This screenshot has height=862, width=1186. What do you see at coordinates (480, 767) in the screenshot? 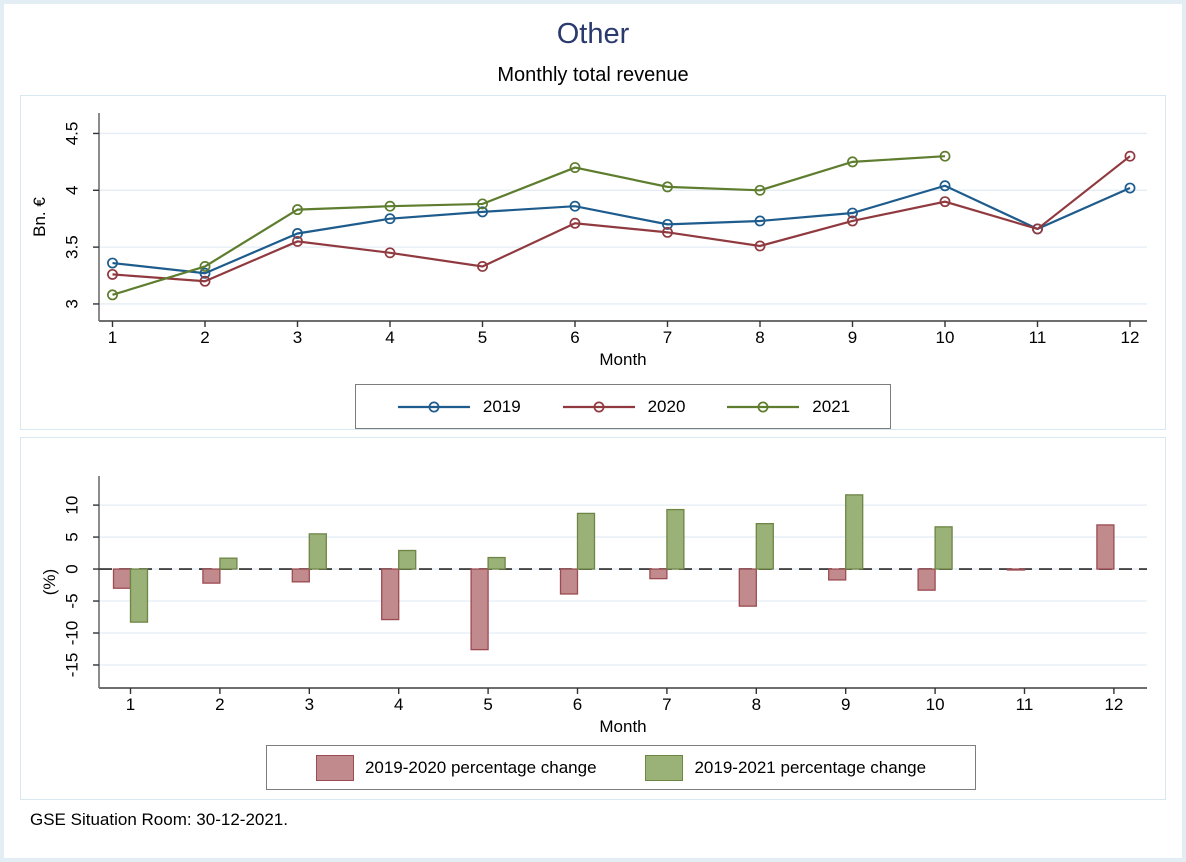
I see `legend-label: 2019-2020 percentage change` at bounding box center [480, 767].